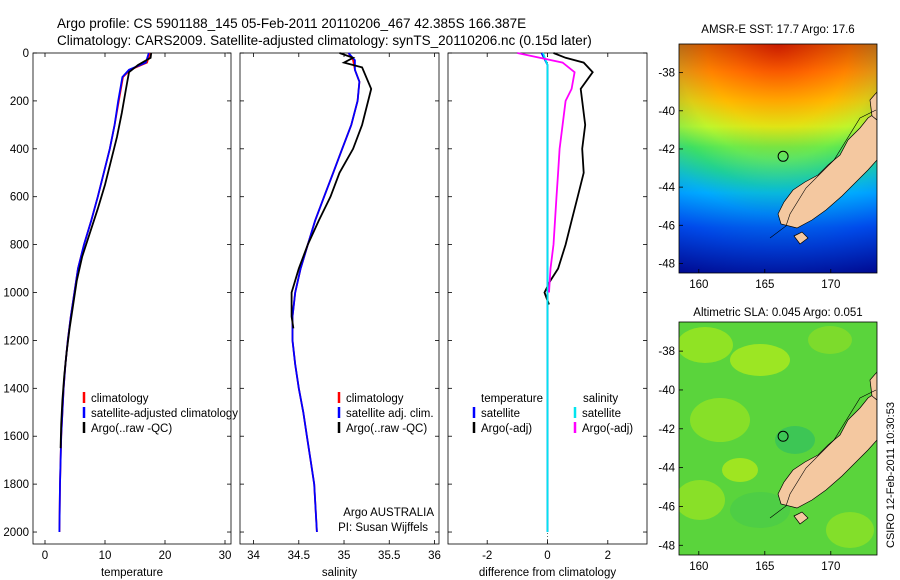 The width and height of the screenshot is (900, 580). I want to click on y-tick-label: 600, so click(19, 198).